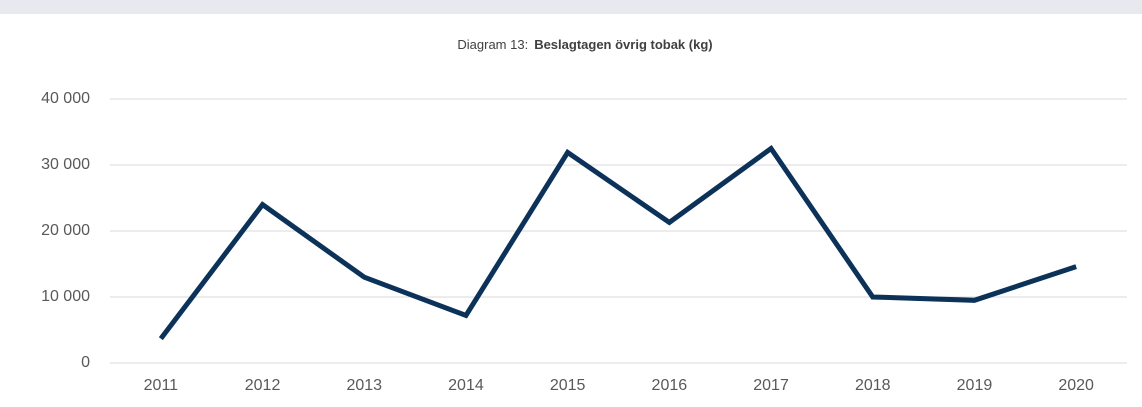 The height and width of the screenshot is (407, 1142). I want to click on chart-title: Diagram 13: Beslagtagen övrig tobak (kg), so click(584, 44).